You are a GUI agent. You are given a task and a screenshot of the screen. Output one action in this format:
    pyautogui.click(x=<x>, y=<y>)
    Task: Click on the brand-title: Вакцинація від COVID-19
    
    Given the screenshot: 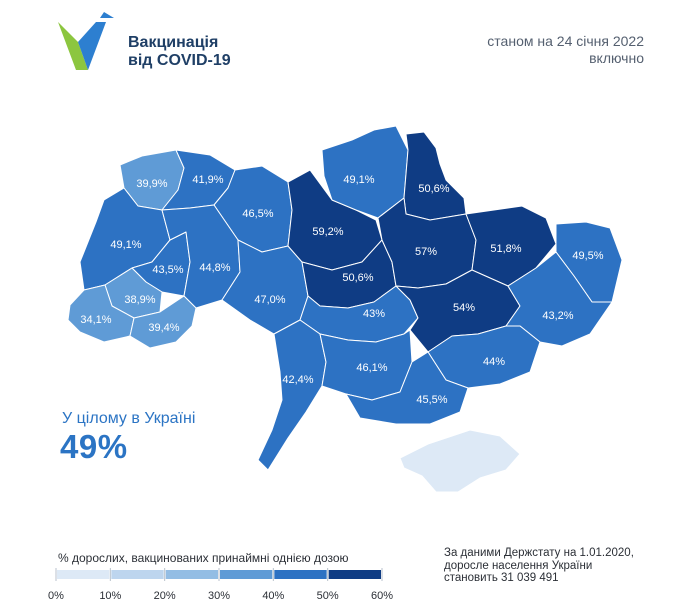 What is the action you would take?
    pyautogui.click(x=179, y=52)
    